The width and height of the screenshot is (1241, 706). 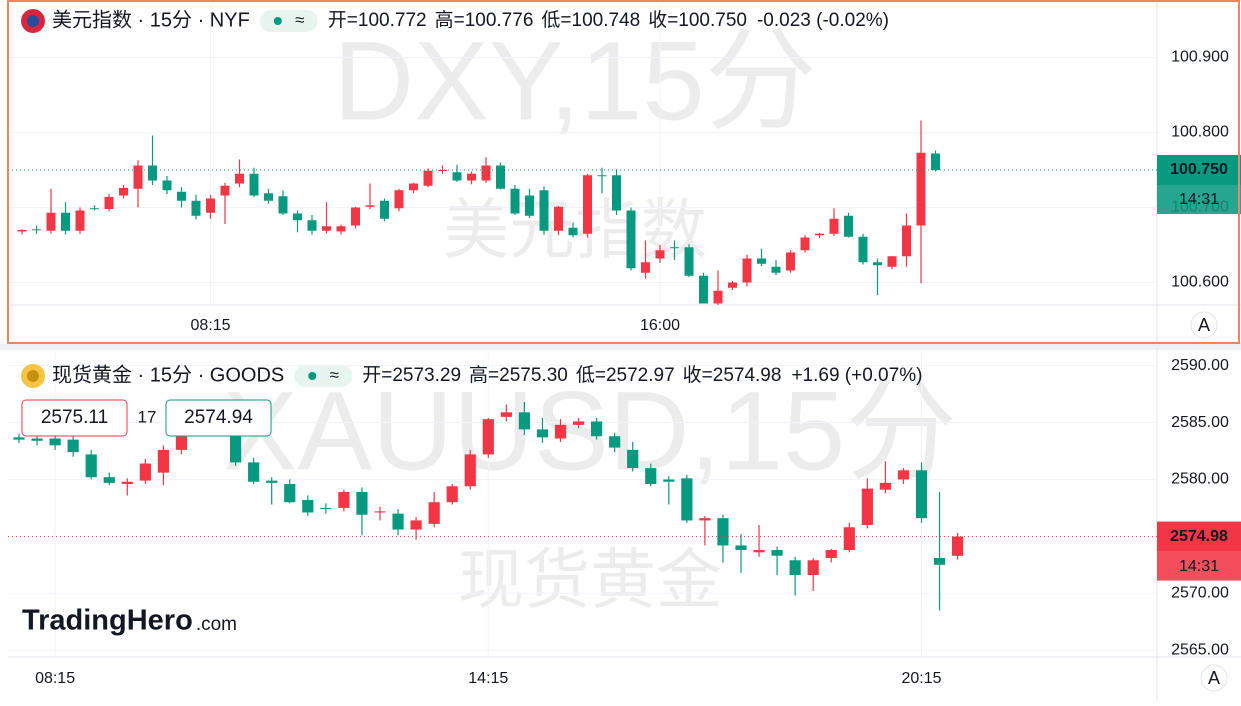 I want to click on logo-suffix: .com, so click(x=216, y=624).